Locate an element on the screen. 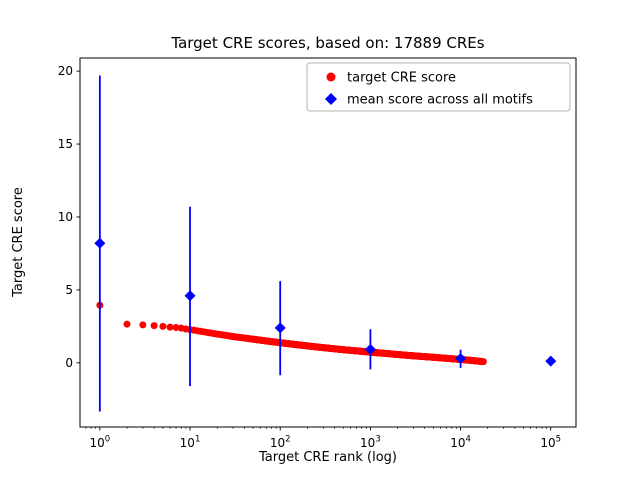 Image resolution: width=640 pixels, height=480 pixels. y-tick-label: 0 is located at coordinates (69, 363).